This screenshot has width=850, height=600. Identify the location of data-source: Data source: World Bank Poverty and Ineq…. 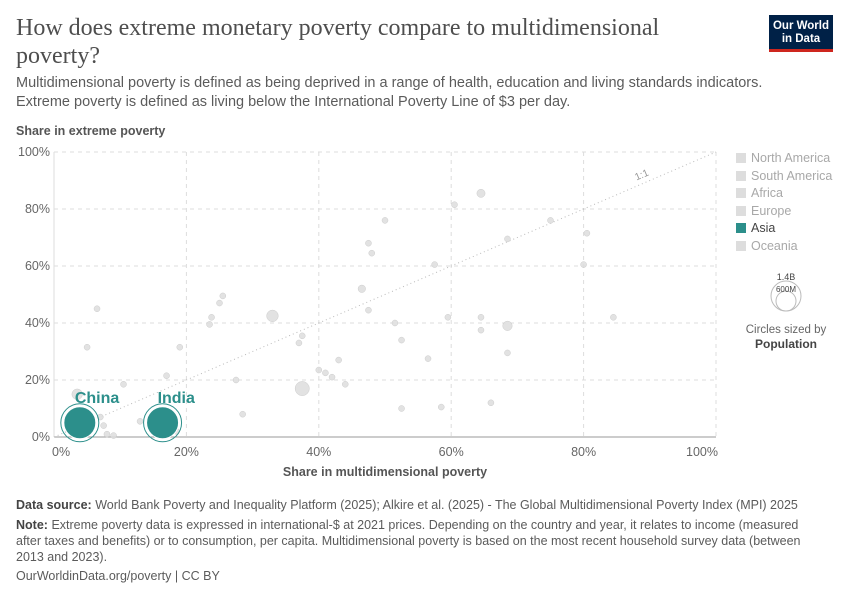
(421, 505).